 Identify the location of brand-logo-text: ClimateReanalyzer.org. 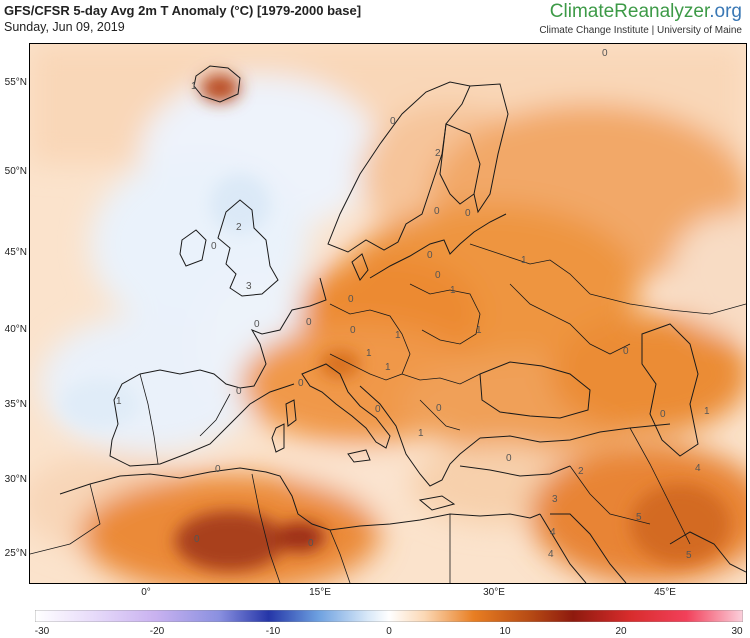
(646, 12).